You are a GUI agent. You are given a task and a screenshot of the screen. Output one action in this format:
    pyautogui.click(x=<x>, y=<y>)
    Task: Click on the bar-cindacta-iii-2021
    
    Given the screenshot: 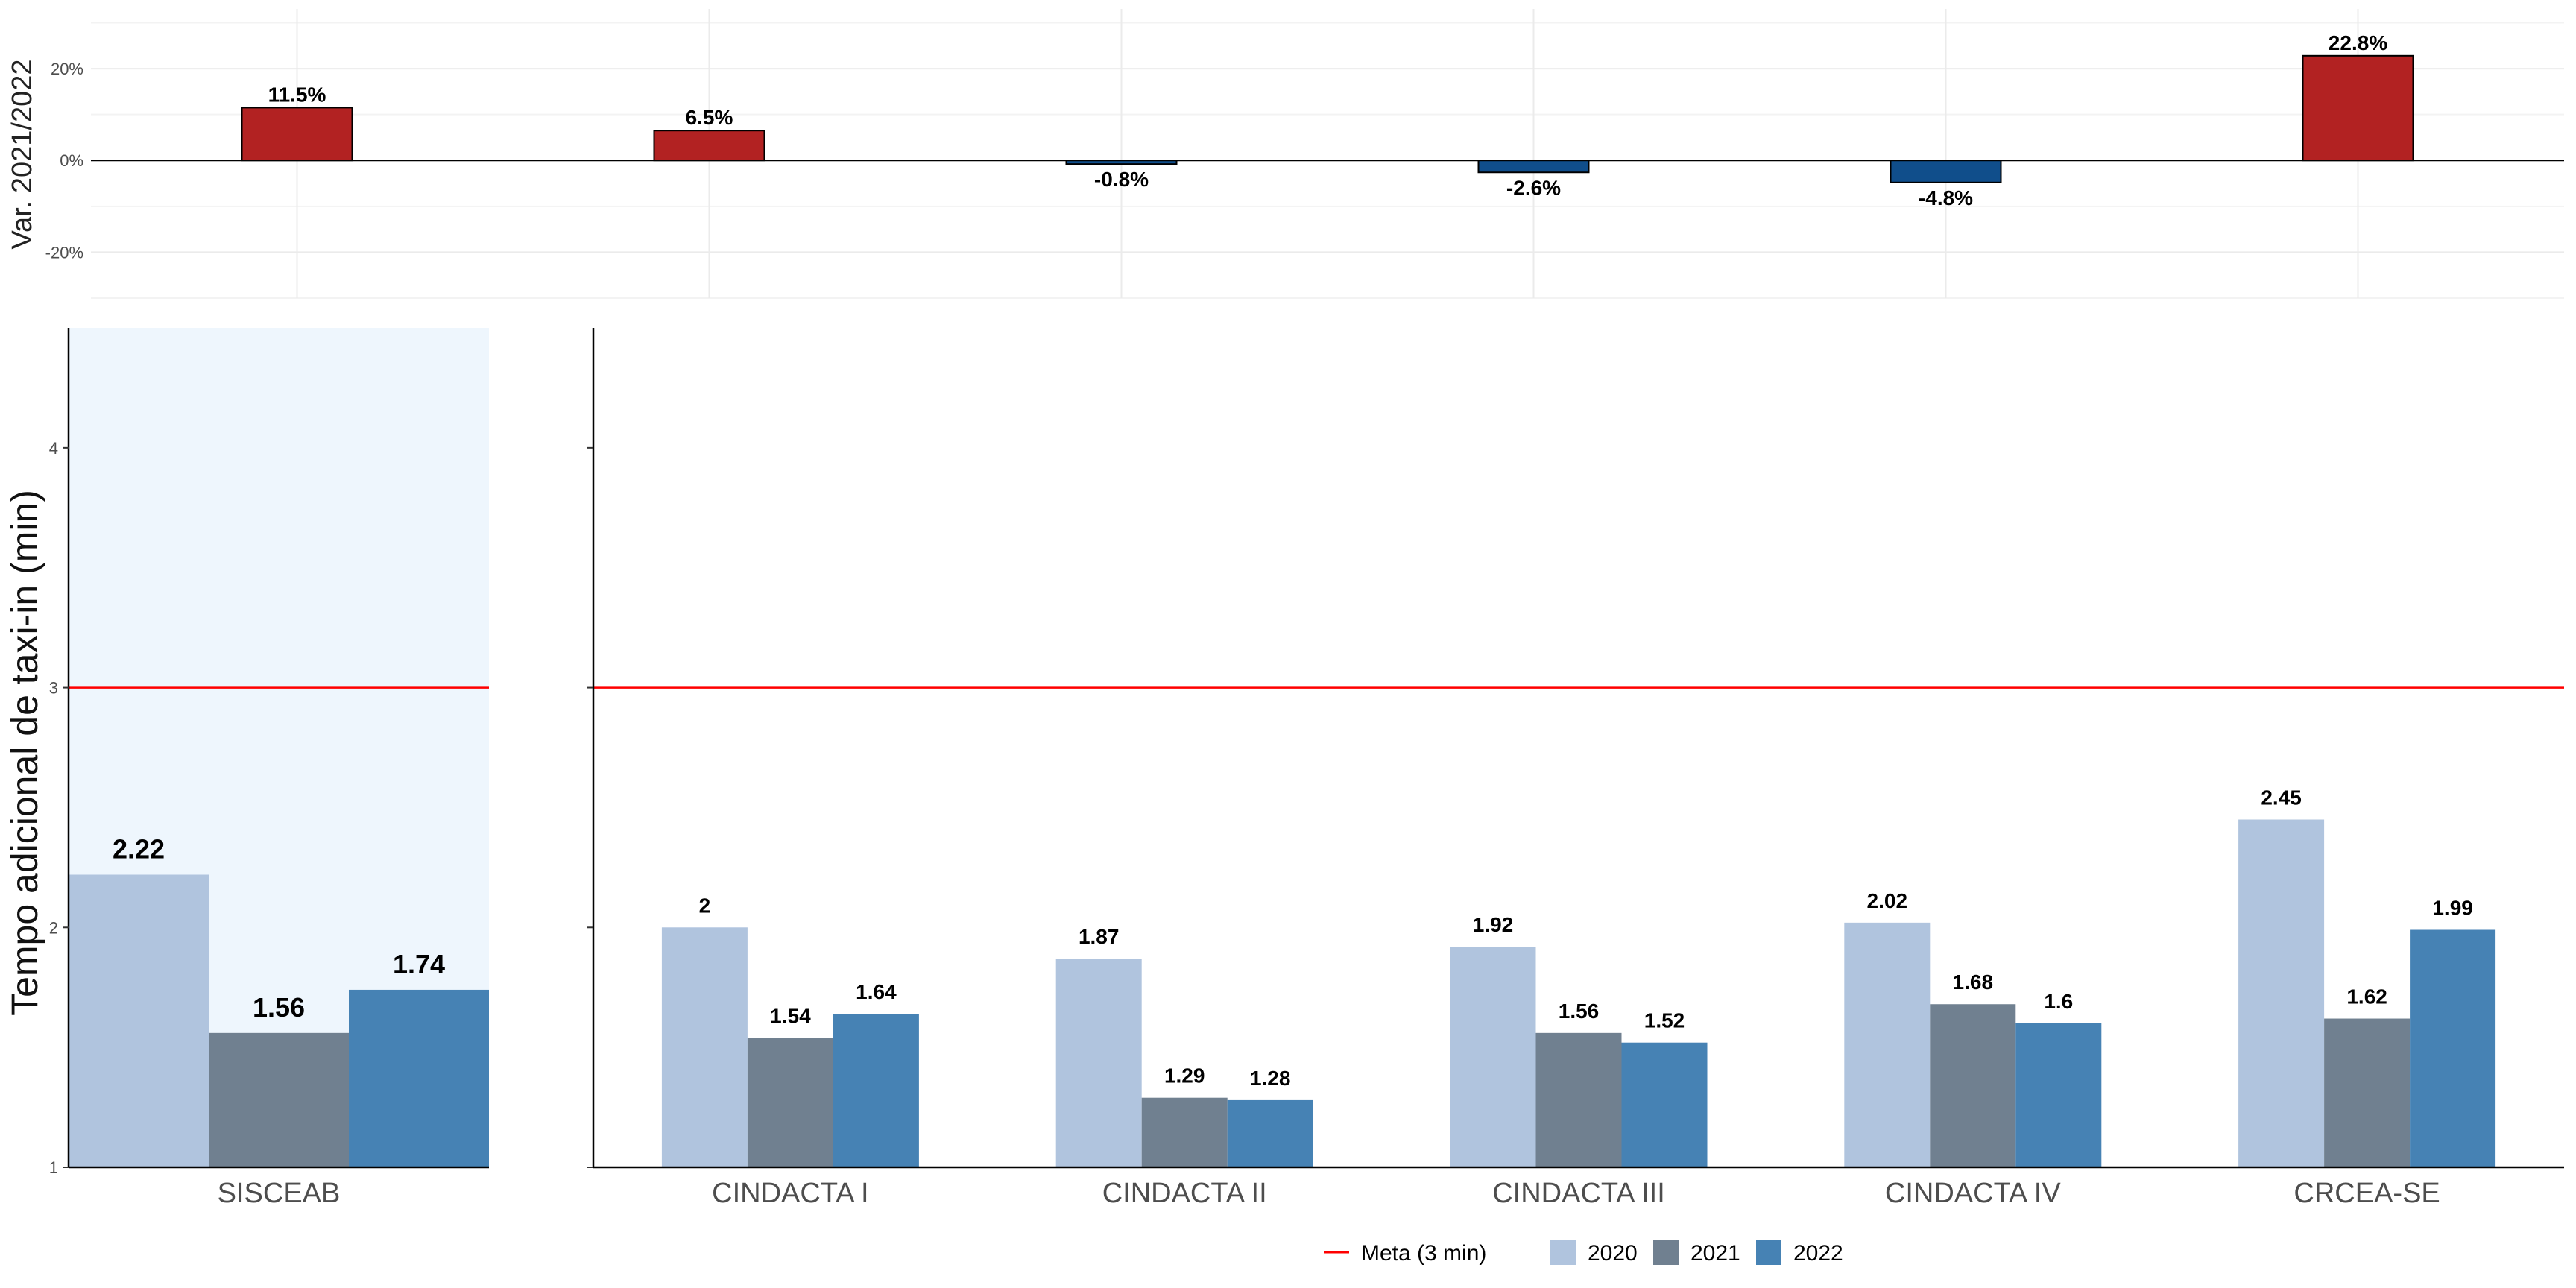 What is the action you would take?
    pyautogui.click(x=1579, y=1099)
    